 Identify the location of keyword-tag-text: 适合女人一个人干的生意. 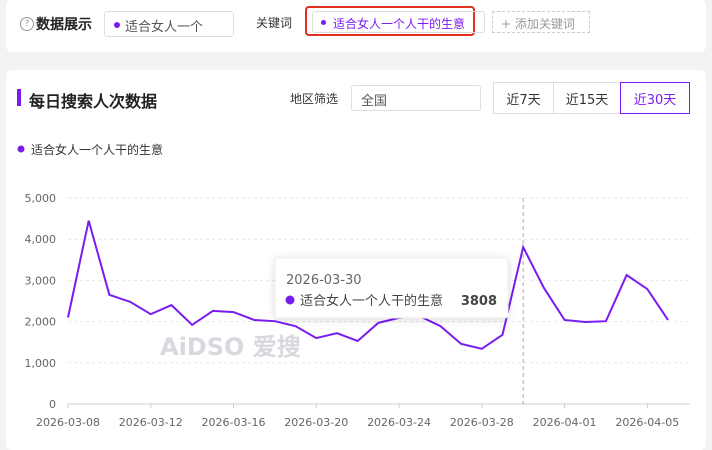
(399, 24).